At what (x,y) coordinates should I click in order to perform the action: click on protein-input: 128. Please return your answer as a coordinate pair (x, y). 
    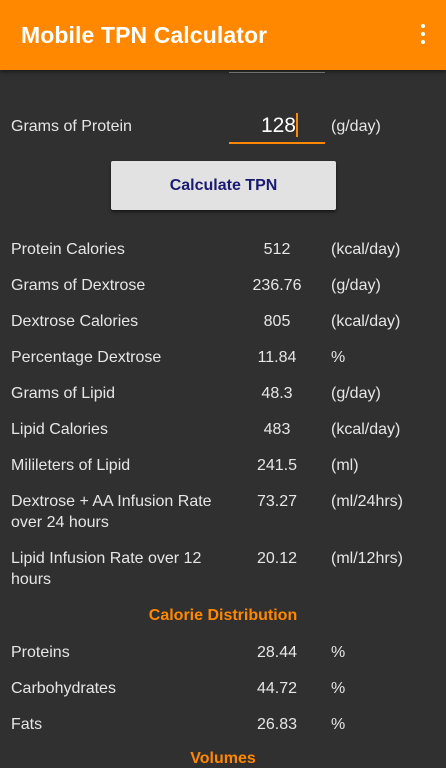
    Looking at the image, I should click on (277, 127).